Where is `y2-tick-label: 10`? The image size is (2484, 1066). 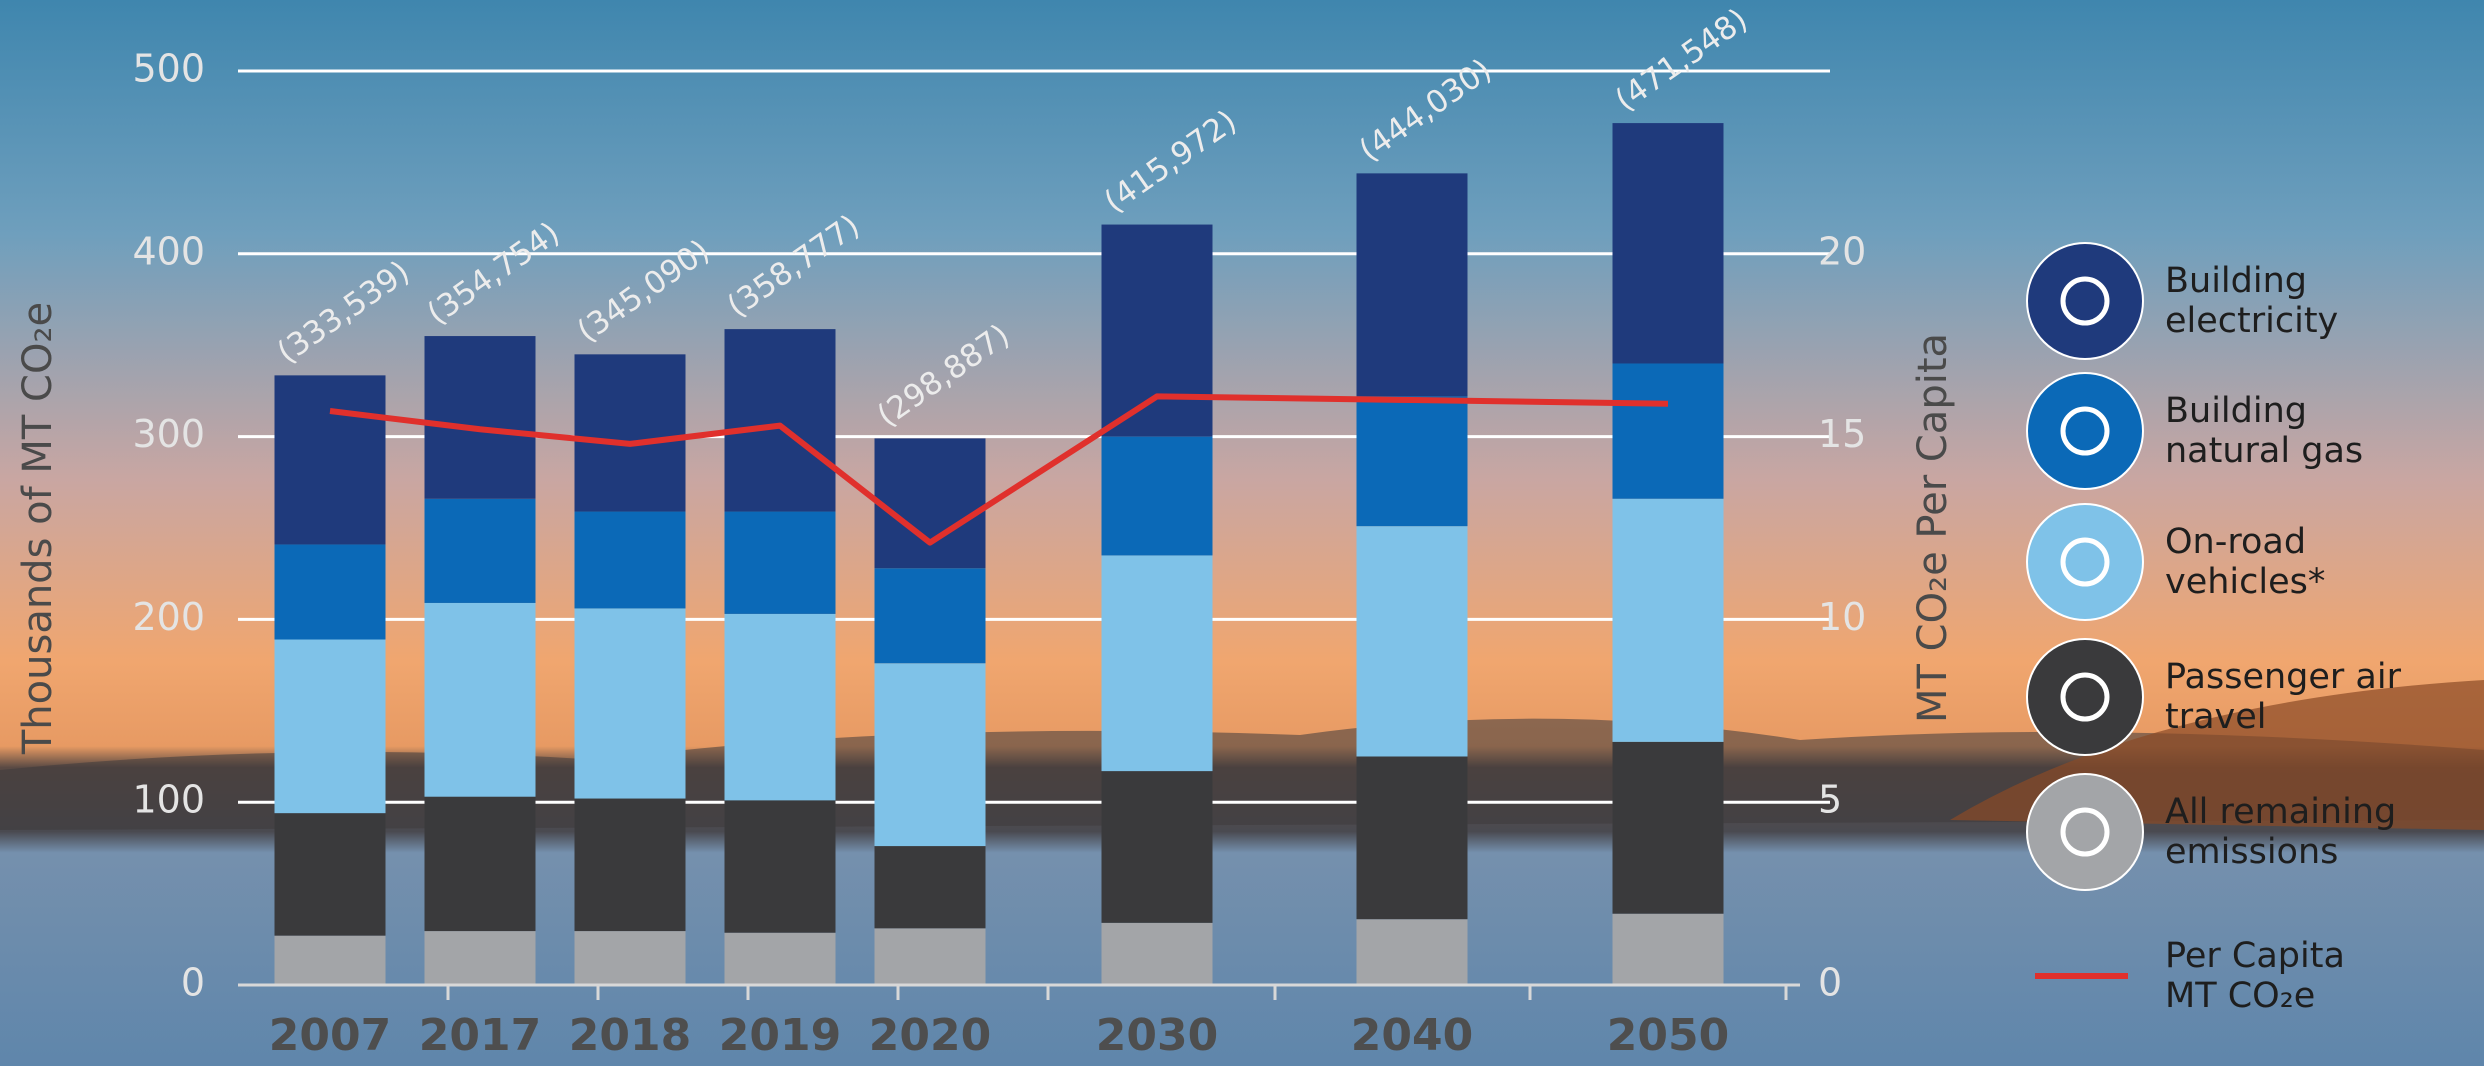
y2-tick-label: 10 is located at coordinates (1842, 617).